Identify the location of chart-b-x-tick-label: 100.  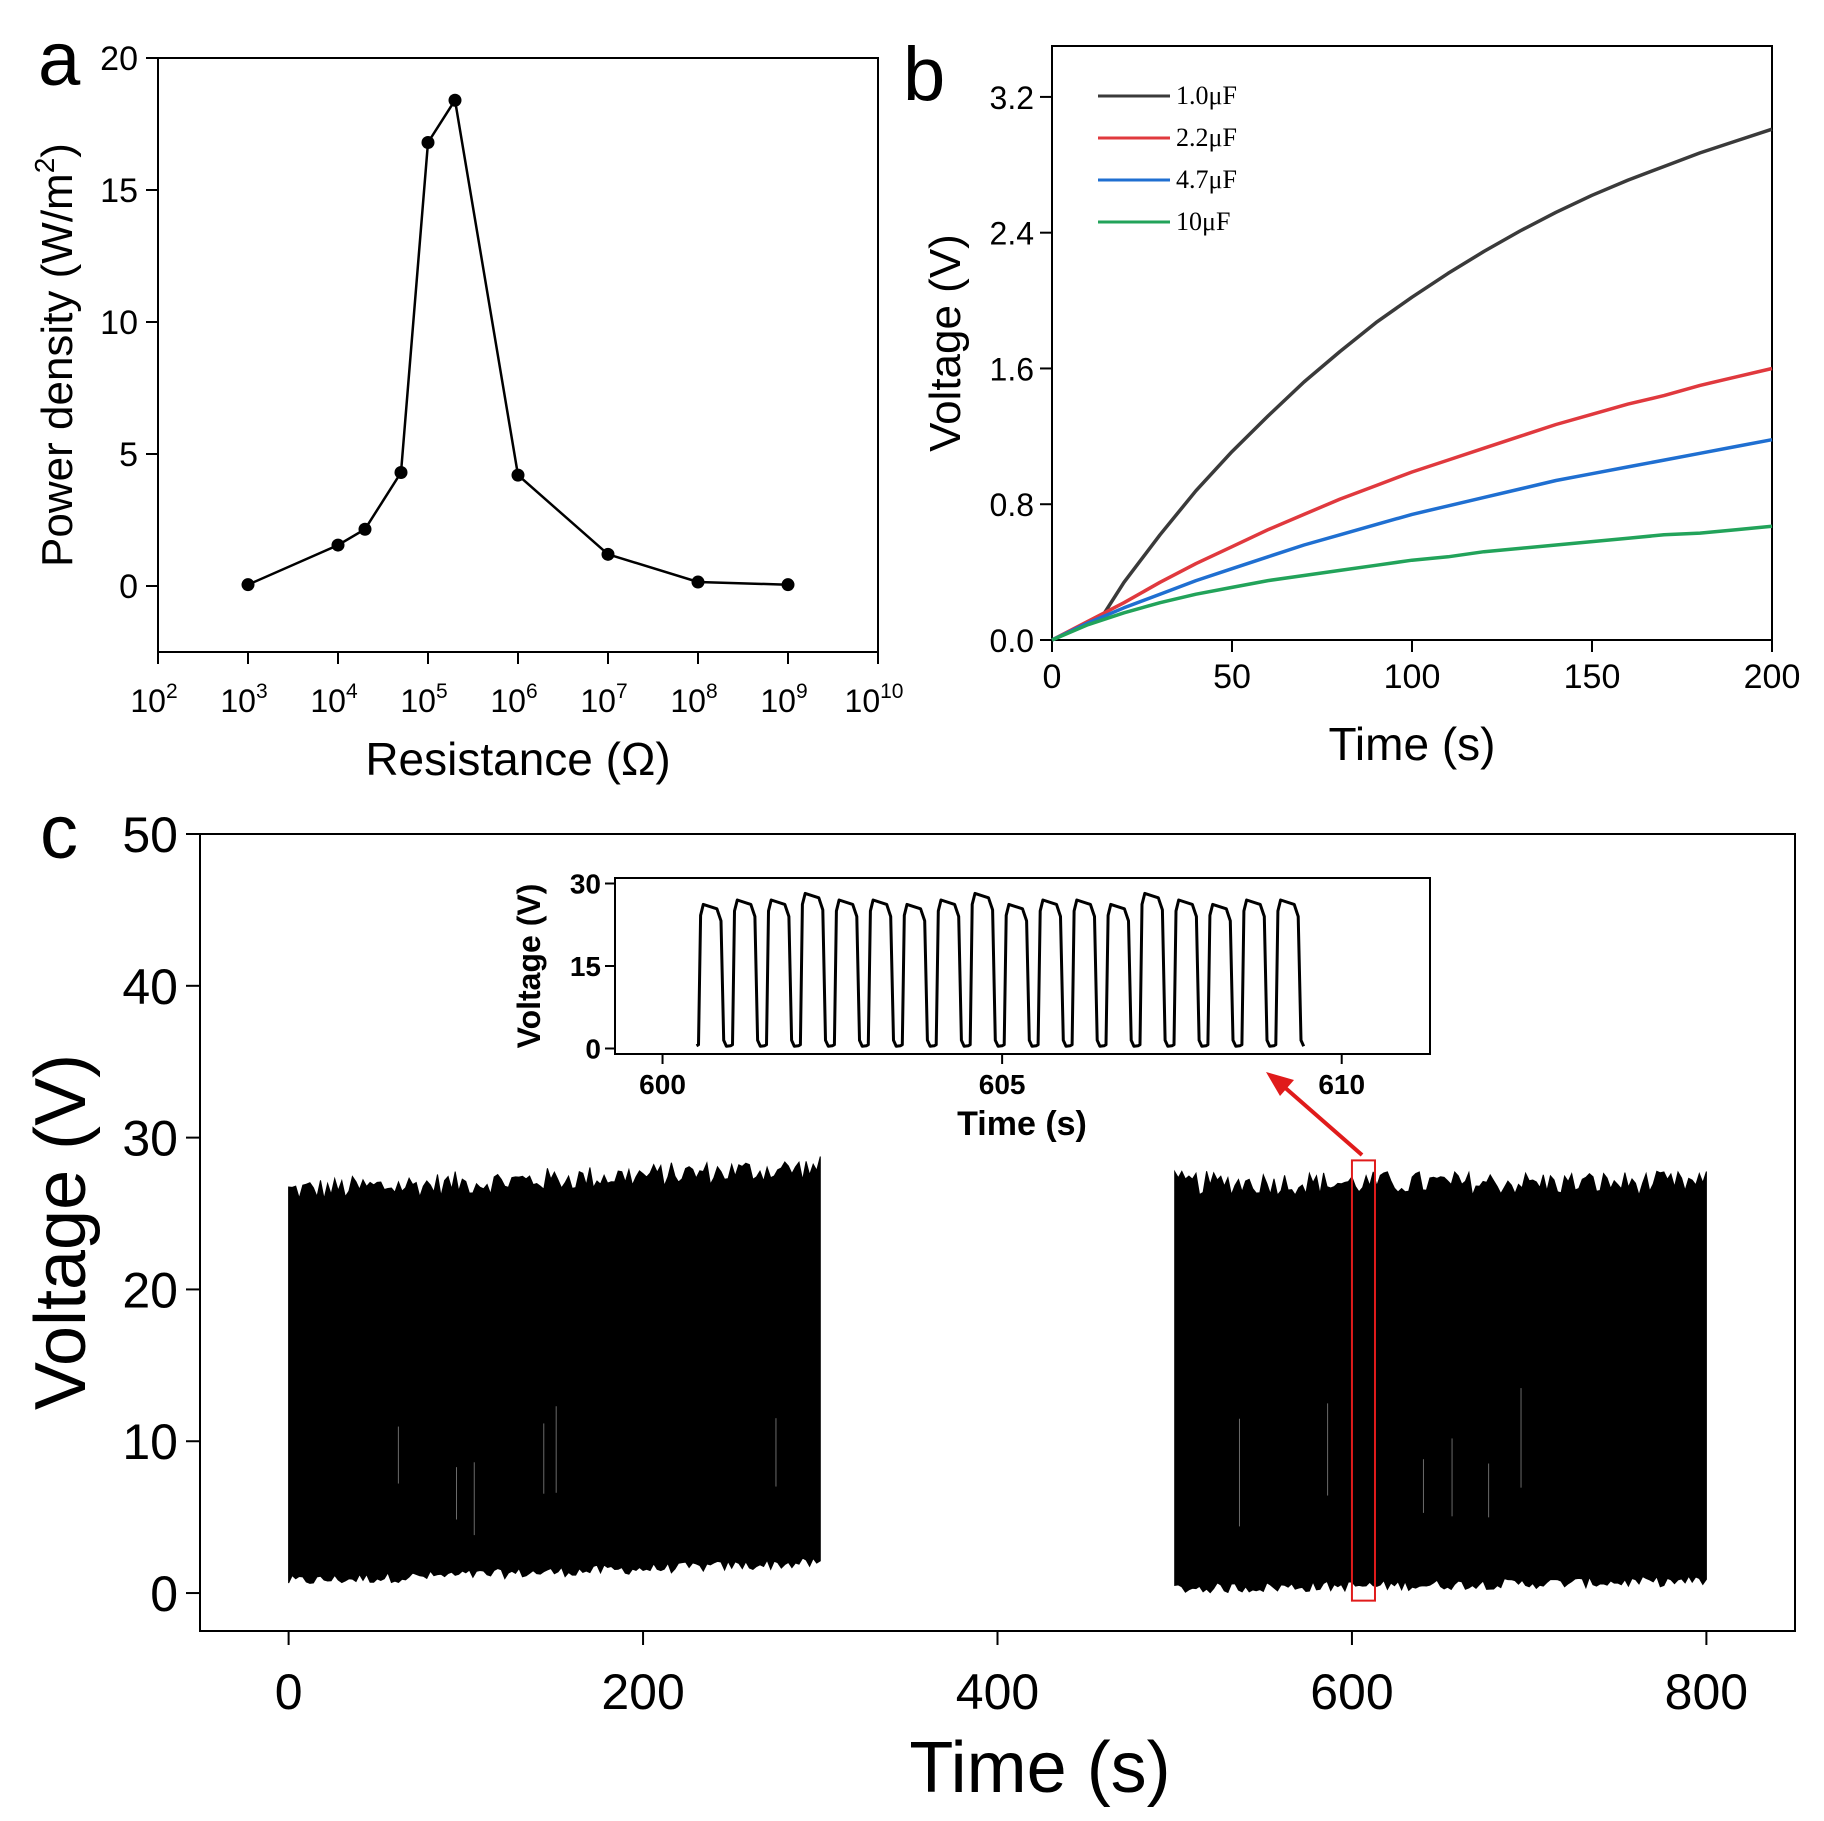
(1412, 677).